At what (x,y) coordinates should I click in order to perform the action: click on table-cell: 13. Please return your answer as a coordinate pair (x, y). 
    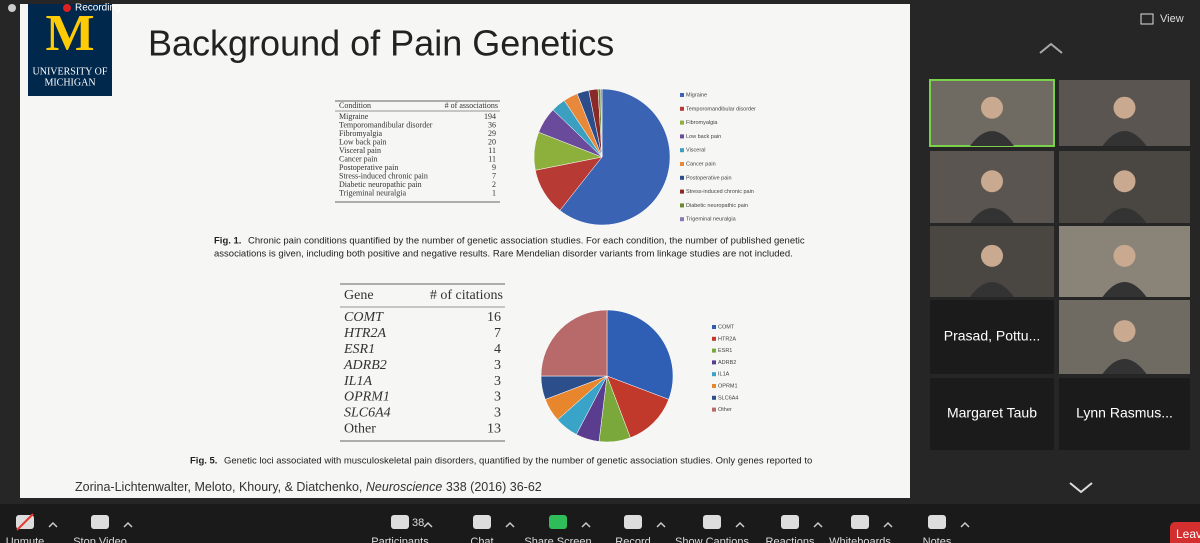
    Looking at the image, I should click on (494, 429).